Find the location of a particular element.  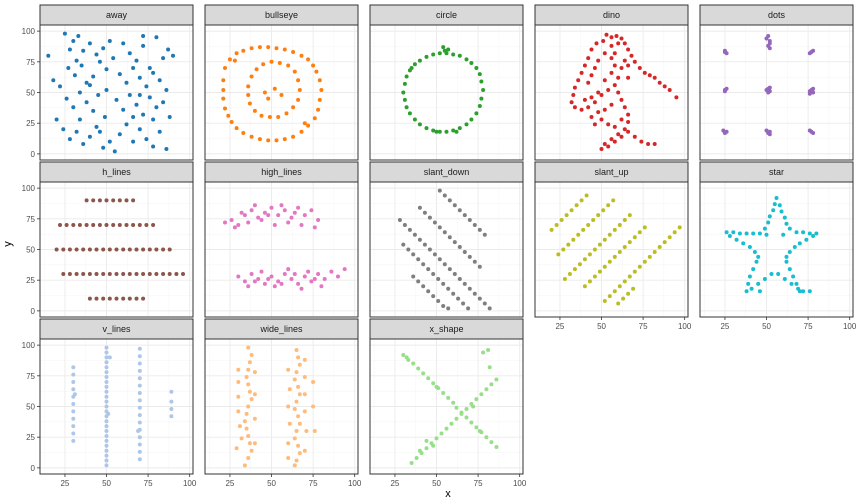

facet-strip-label: slant_up is located at coordinates (611, 172).